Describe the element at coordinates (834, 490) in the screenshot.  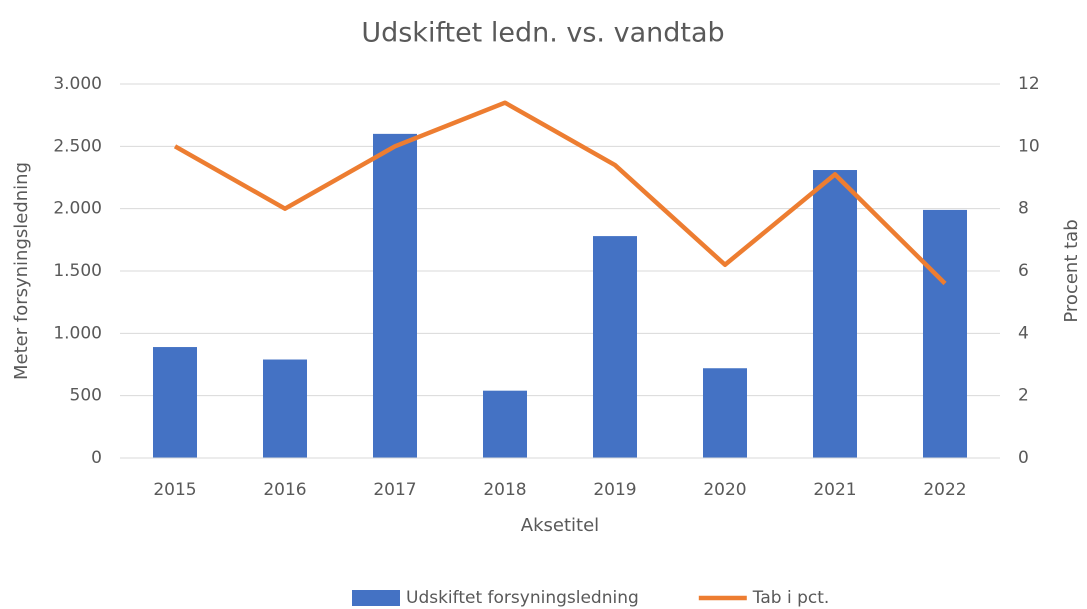
I see `x-tick-label: 2021` at that location.